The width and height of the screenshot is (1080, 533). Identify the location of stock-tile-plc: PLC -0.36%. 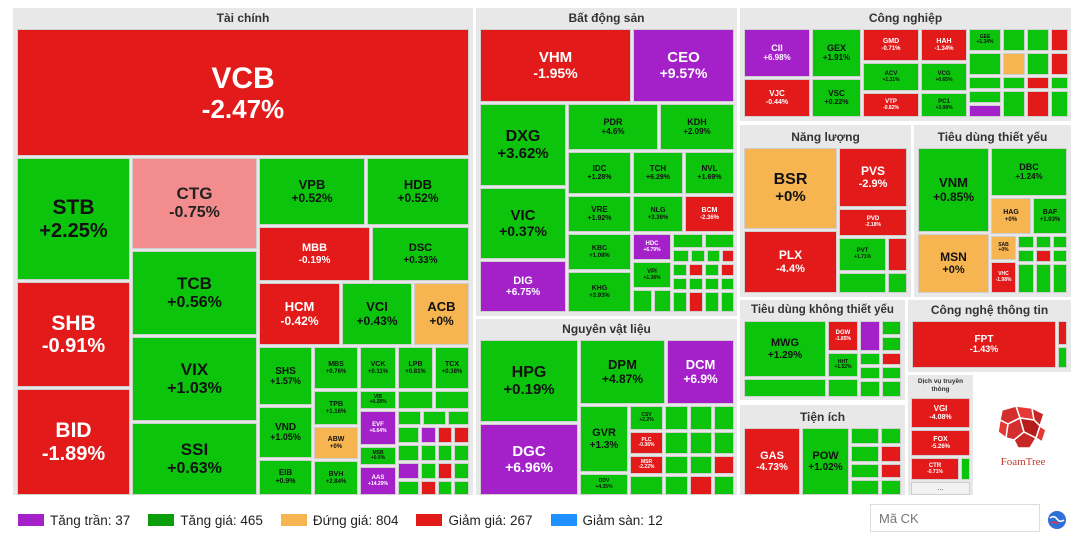
(646, 443).